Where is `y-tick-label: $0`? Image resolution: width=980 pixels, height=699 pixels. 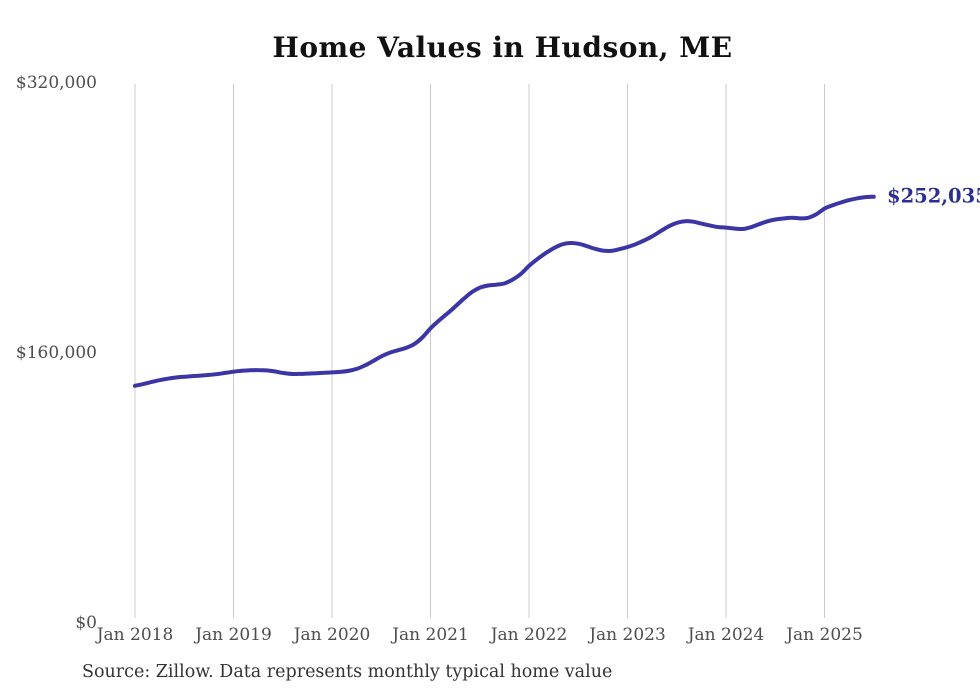
y-tick-label: $0 is located at coordinates (86, 623).